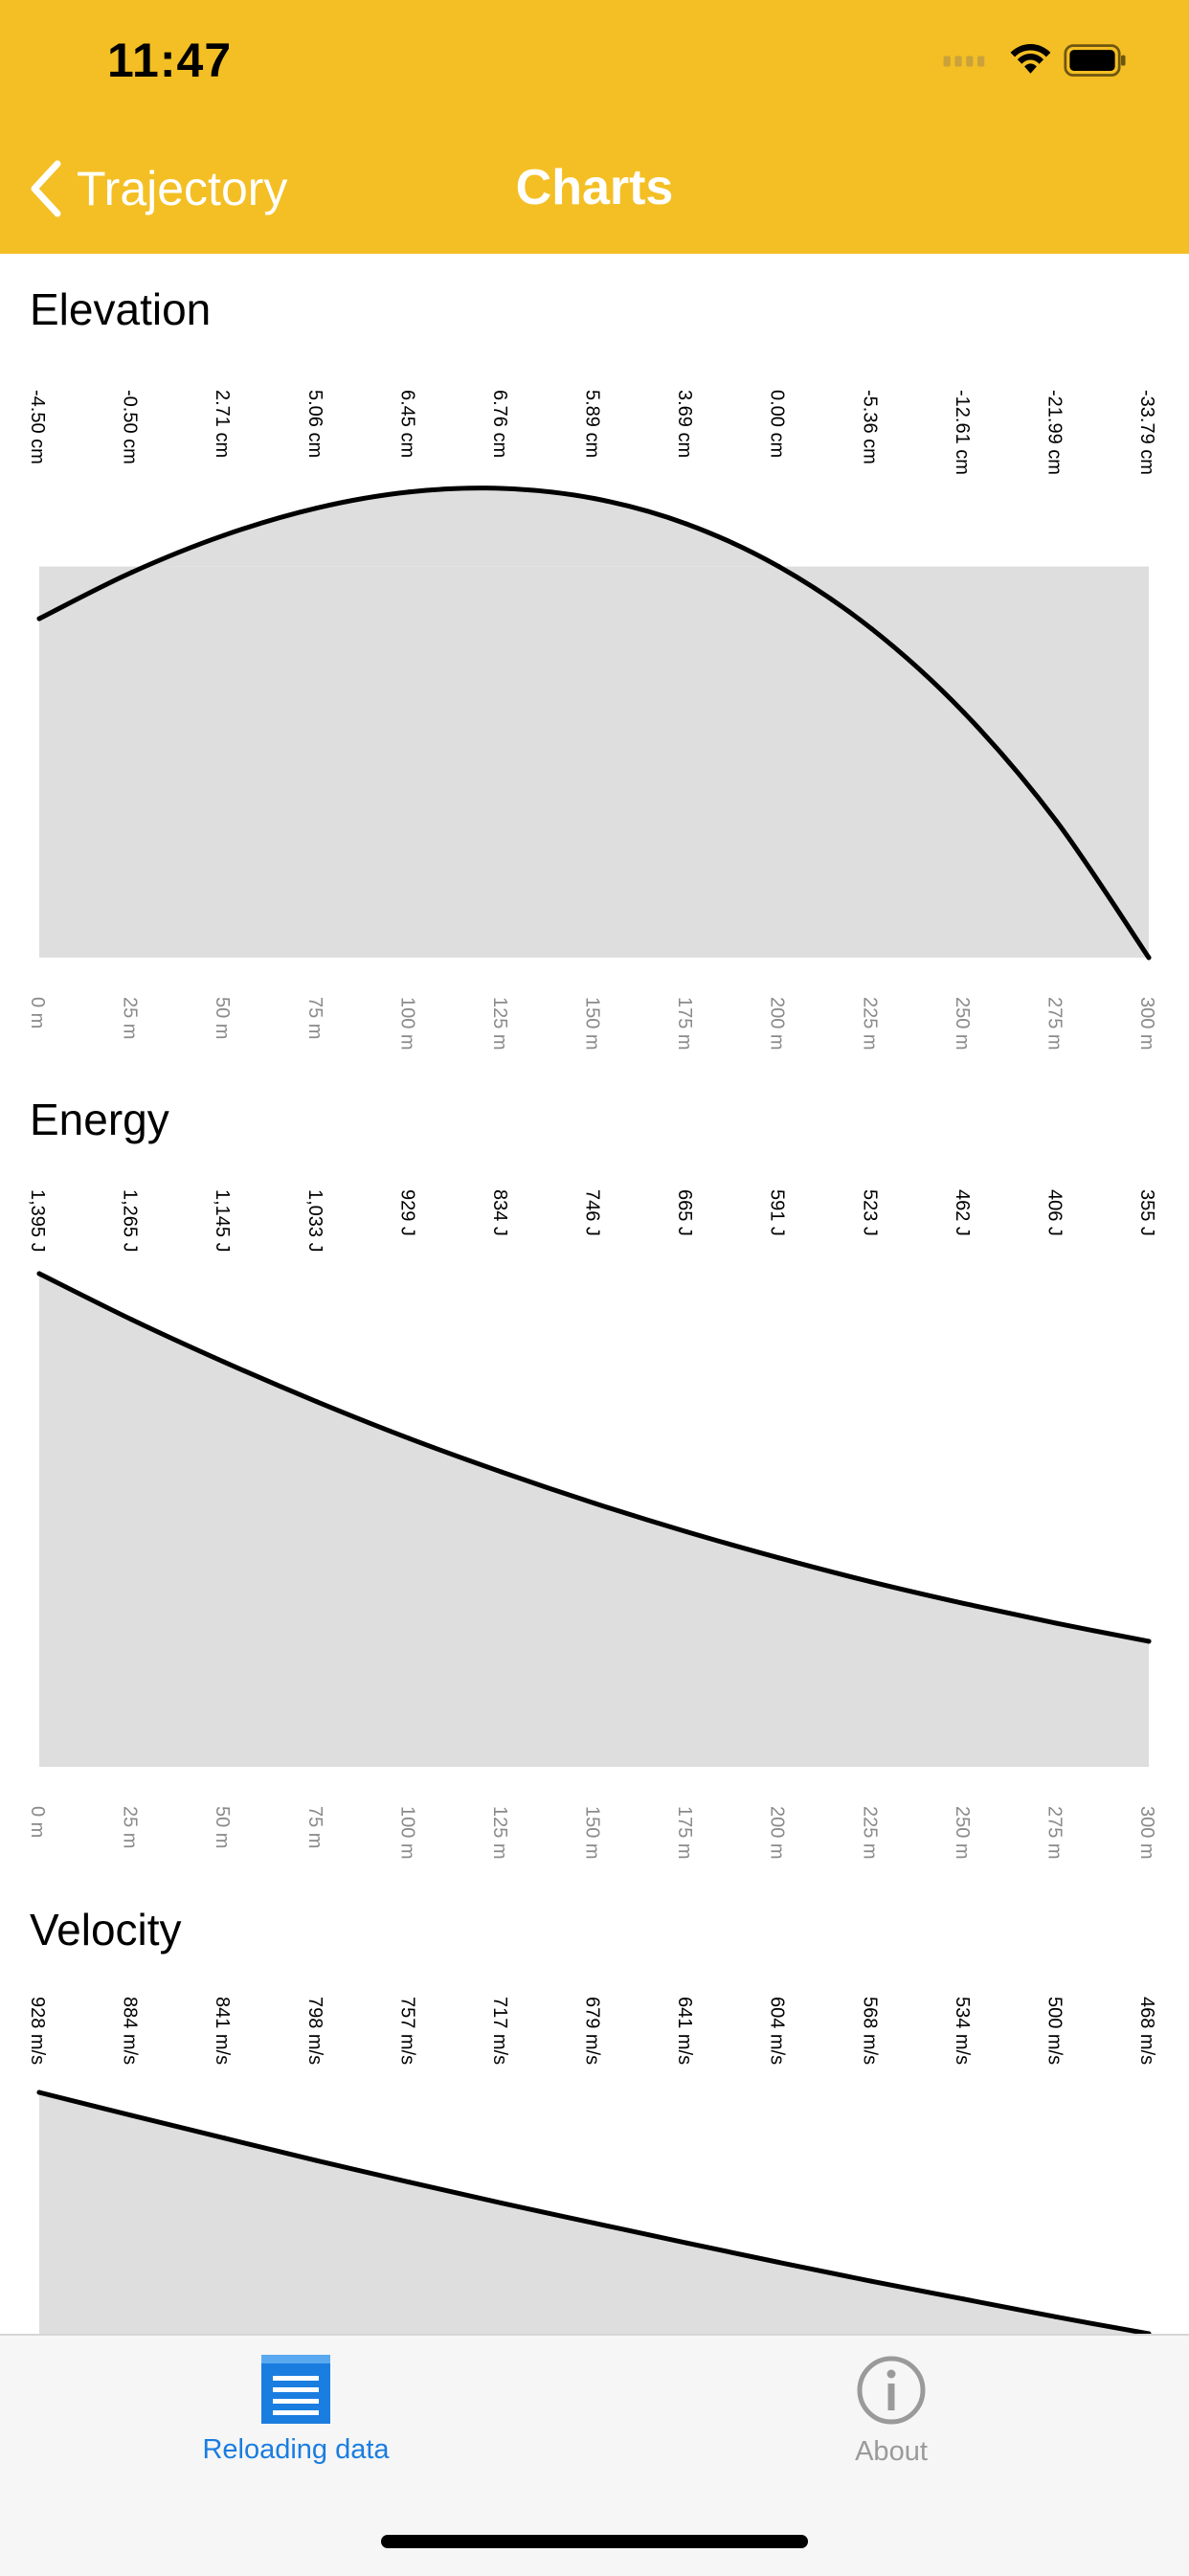 The height and width of the screenshot is (2576, 1189). What do you see at coordinates (594, 127) in the screenshot?
I see `navigation-header: 11:47 Trajectory Charts` at bounding box center [594, 127].